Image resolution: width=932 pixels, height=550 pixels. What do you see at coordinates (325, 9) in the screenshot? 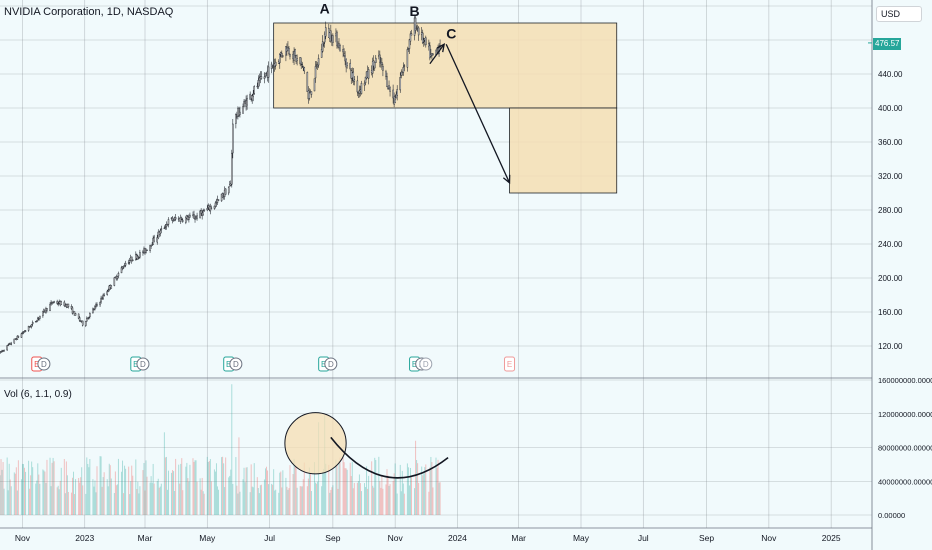
I see `wave-label-a: A` at bounding box center [325, 9].